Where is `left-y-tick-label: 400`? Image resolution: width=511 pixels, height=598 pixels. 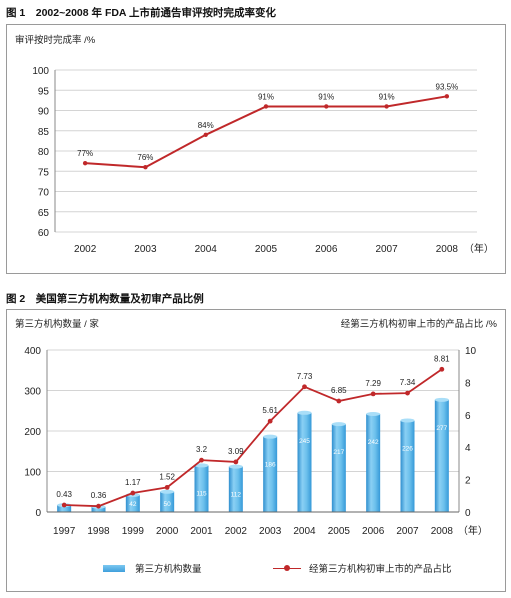
left-y-tick-label: 400 is located at coordinates (32, 351).